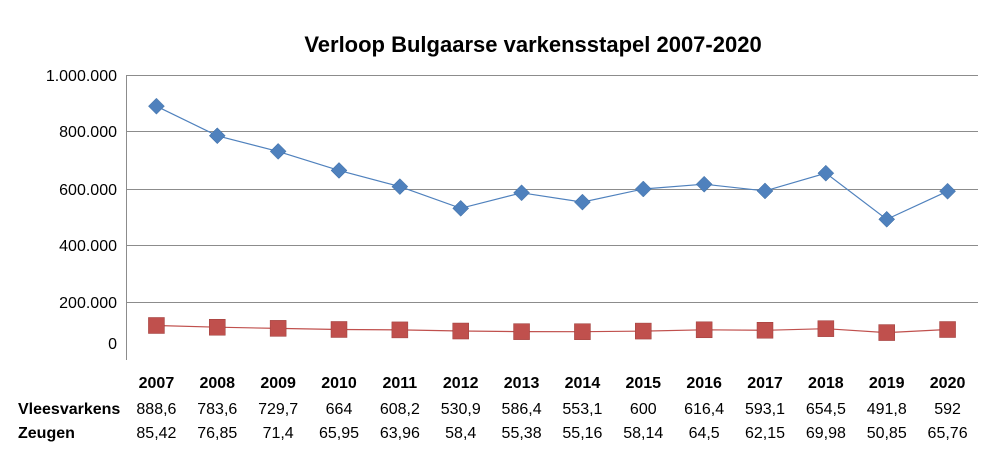  I want to click on series-line-zeugen, so click(552, 329).